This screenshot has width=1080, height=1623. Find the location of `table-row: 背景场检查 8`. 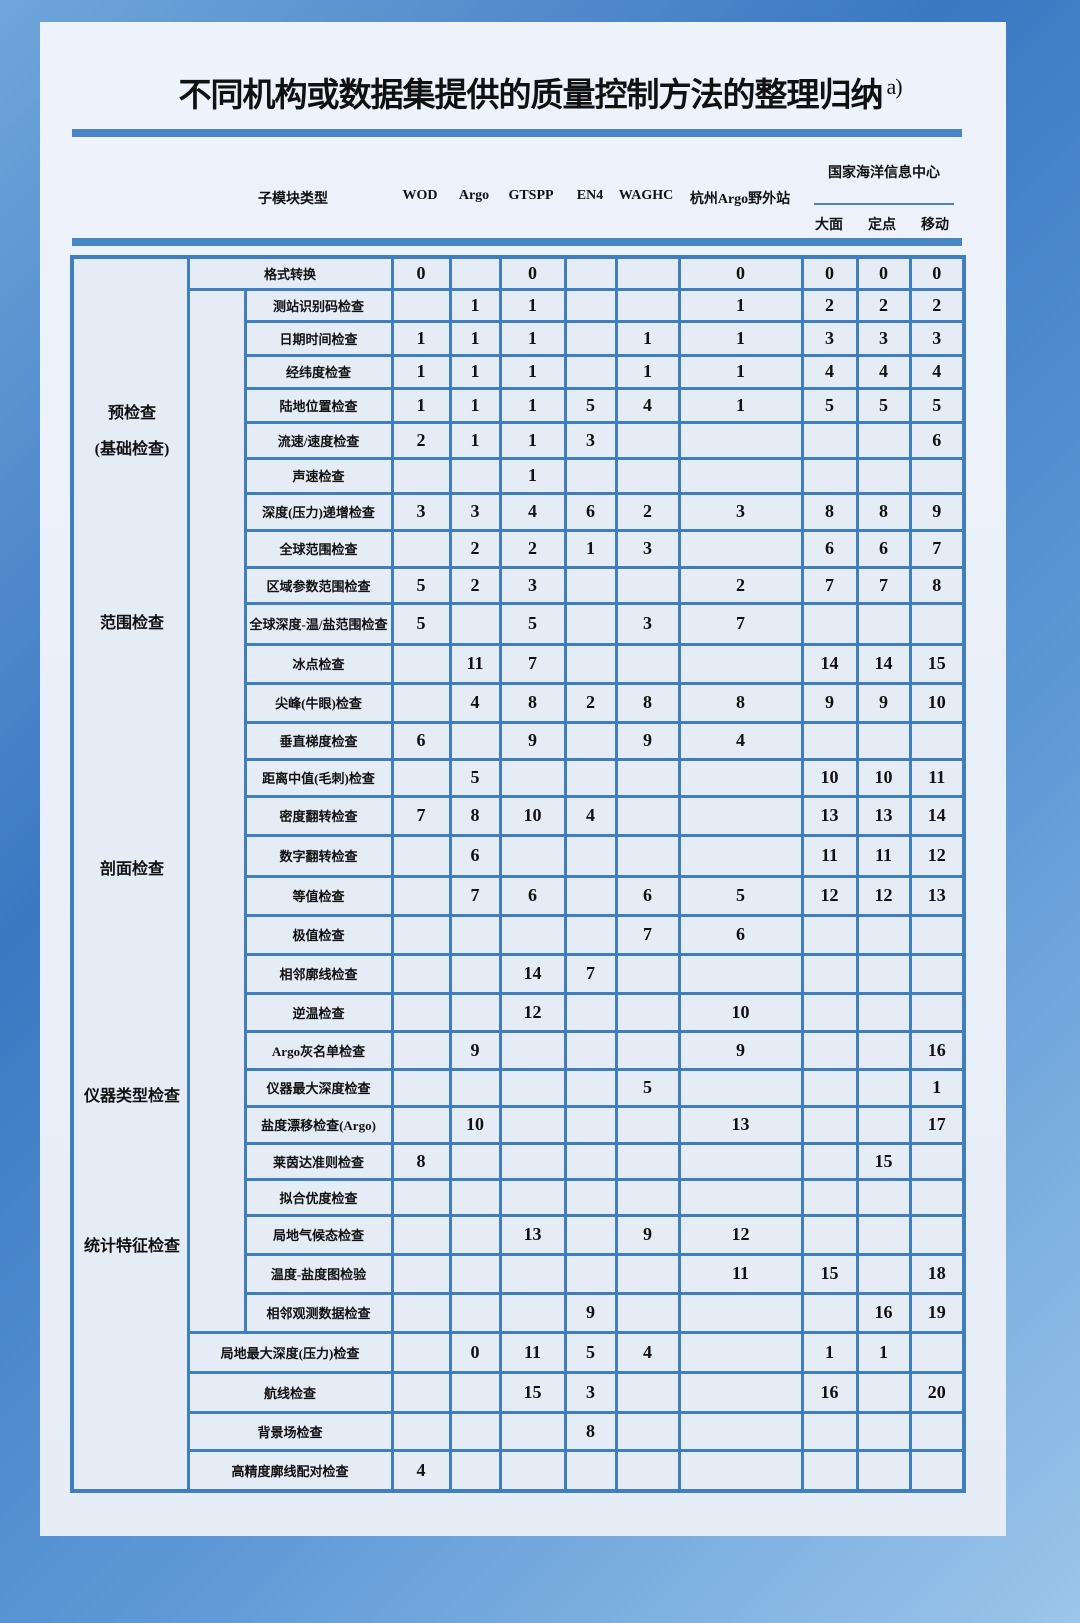

table-row: 背景场检查 8 is located at coordinates (519, 1431).